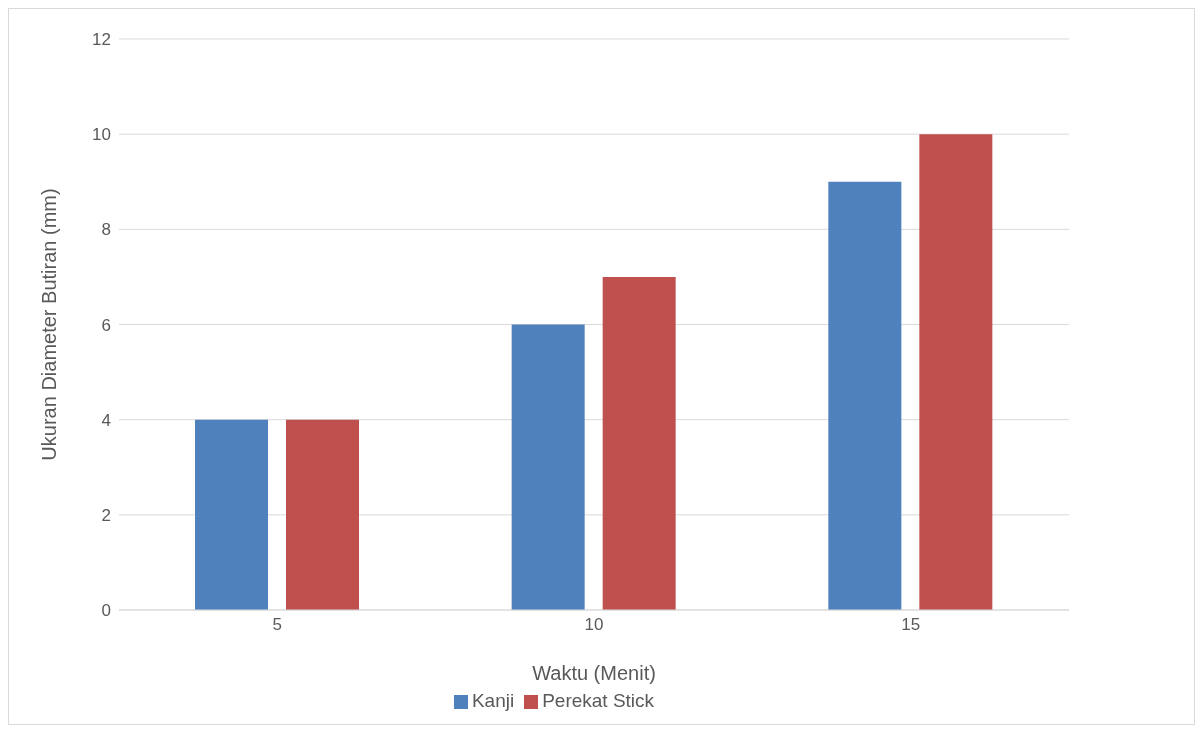  What do you see at coordinates (594, 625) in the screenshot?
I see `x-tick-label: 10` at bounding box center [594, 625].